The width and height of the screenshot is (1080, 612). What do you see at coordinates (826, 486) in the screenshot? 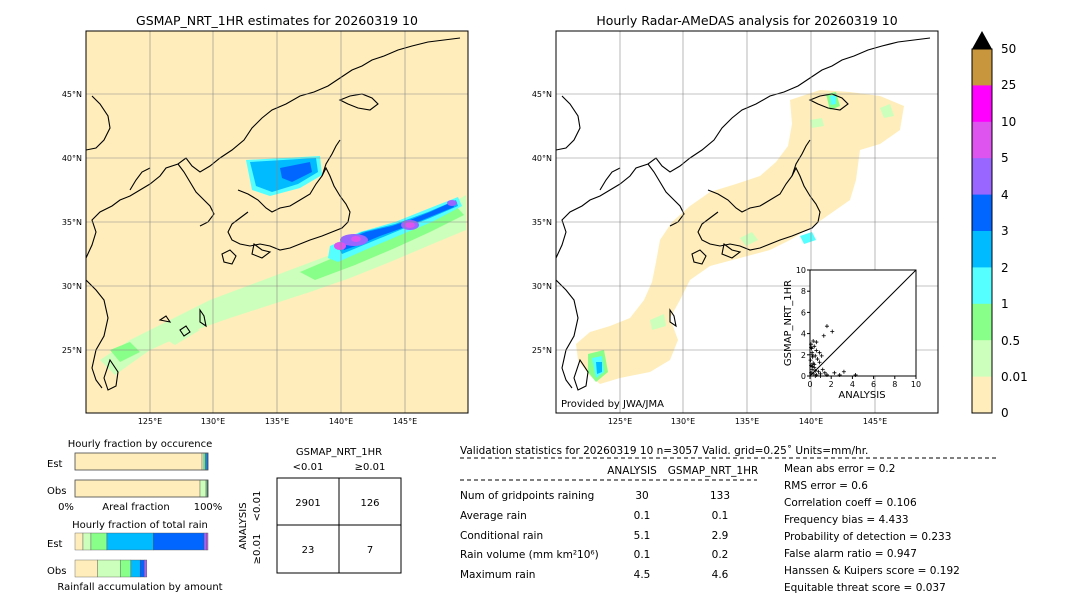
I see `score-line: RMS error = 0.6` at bounding box center [826, 486].